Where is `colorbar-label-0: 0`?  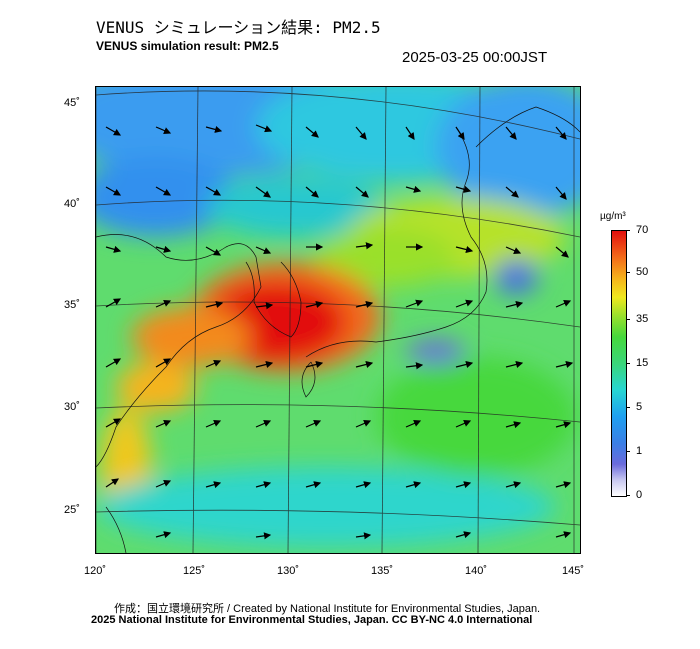 colorbar-label-0: 0 is located at coordinates (639, 495).